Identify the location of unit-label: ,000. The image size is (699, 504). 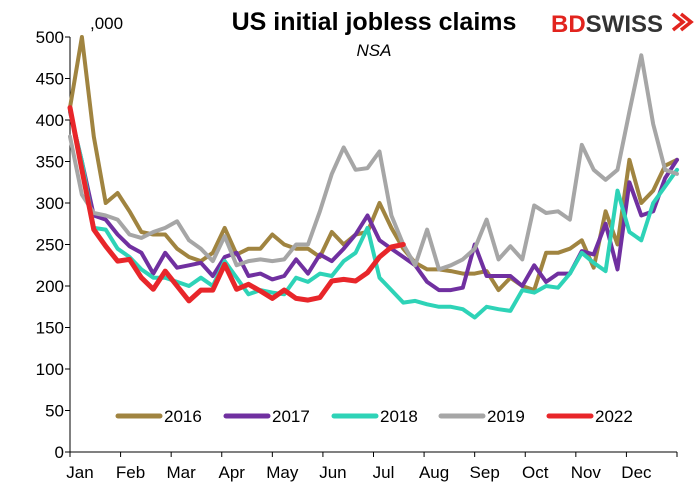
(106, 23).